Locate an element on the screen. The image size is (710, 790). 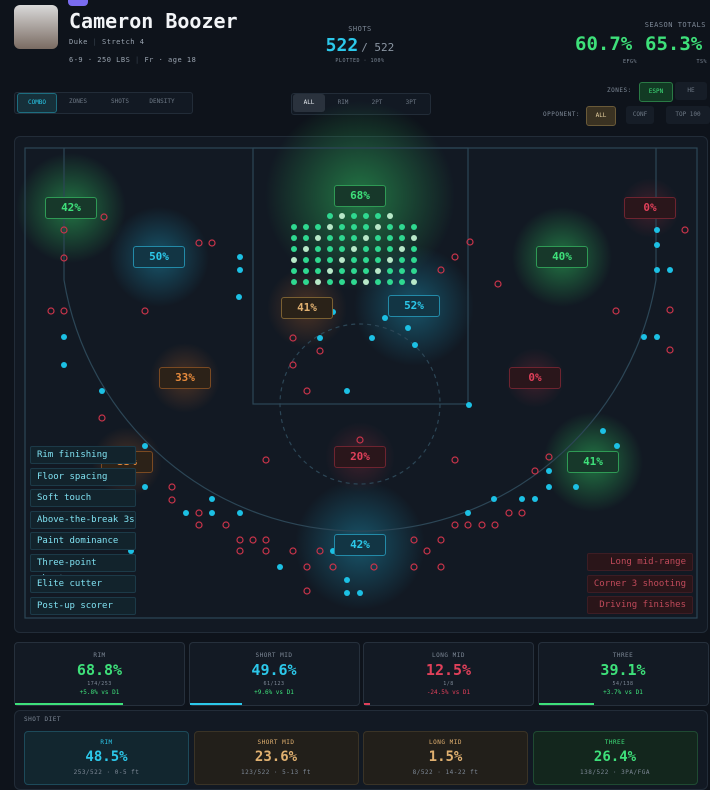
zone-label: 0% is located at coordinates (535, 378).